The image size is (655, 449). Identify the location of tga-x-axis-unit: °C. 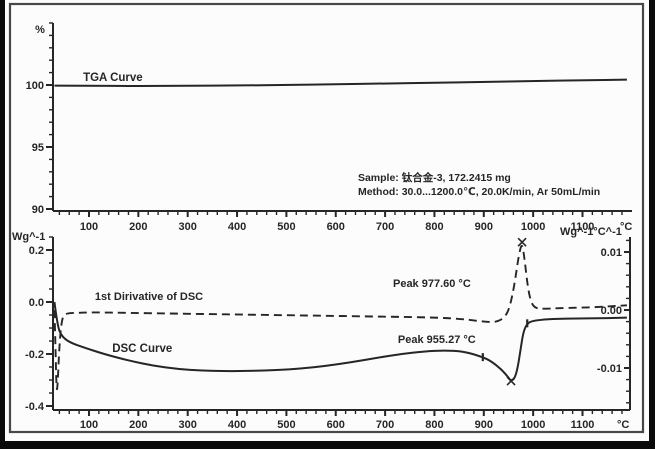
(626, 227).